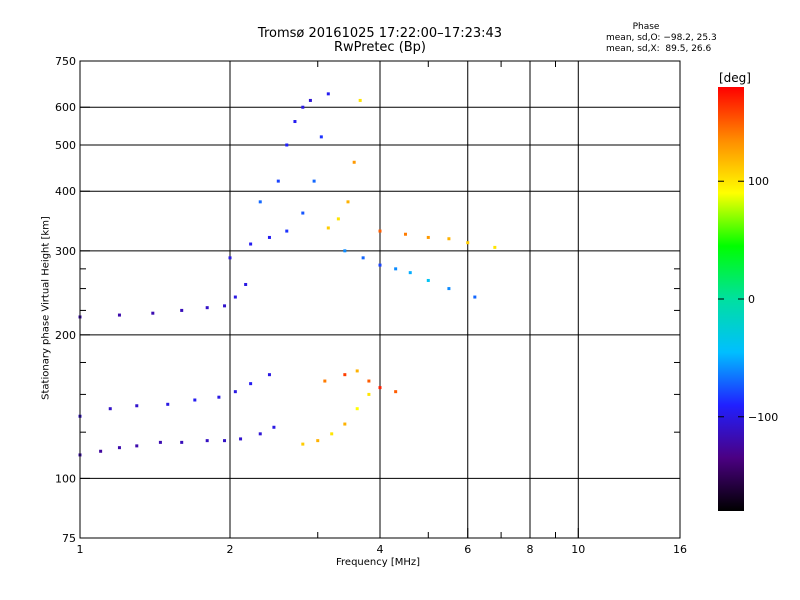 Image resolution: width=800 pixels, height=600 pixels. I want to click on x-tick-label: 6, so click(467, 549).